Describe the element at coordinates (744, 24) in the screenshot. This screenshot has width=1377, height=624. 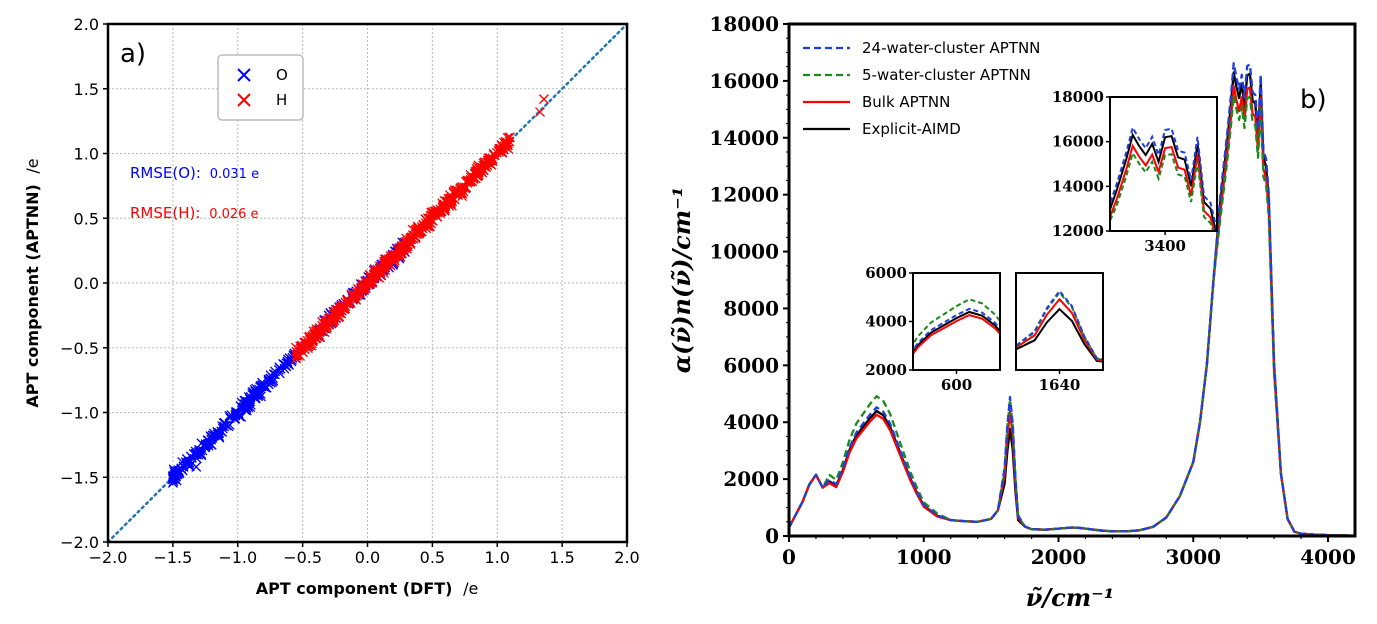
I see `y-tick-label-b: 18000` at that location.